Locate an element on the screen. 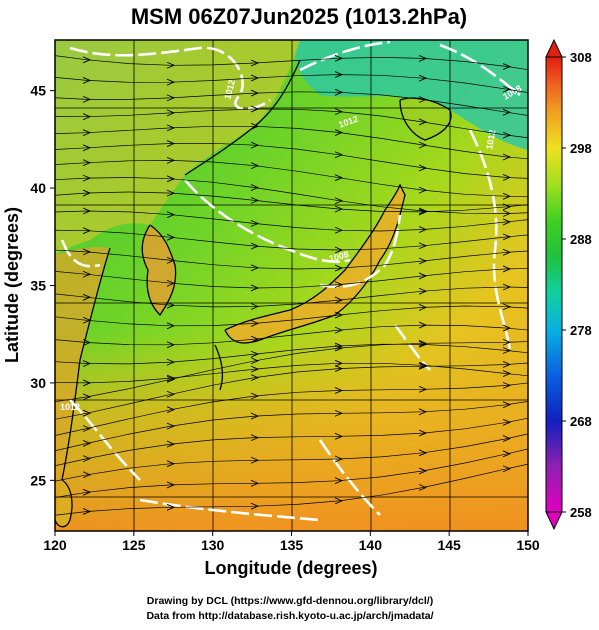 Image resolution: width=599 pixels, height=630 pixels. colorbar-tick-label: 258 is located at coordinates (581, 512).